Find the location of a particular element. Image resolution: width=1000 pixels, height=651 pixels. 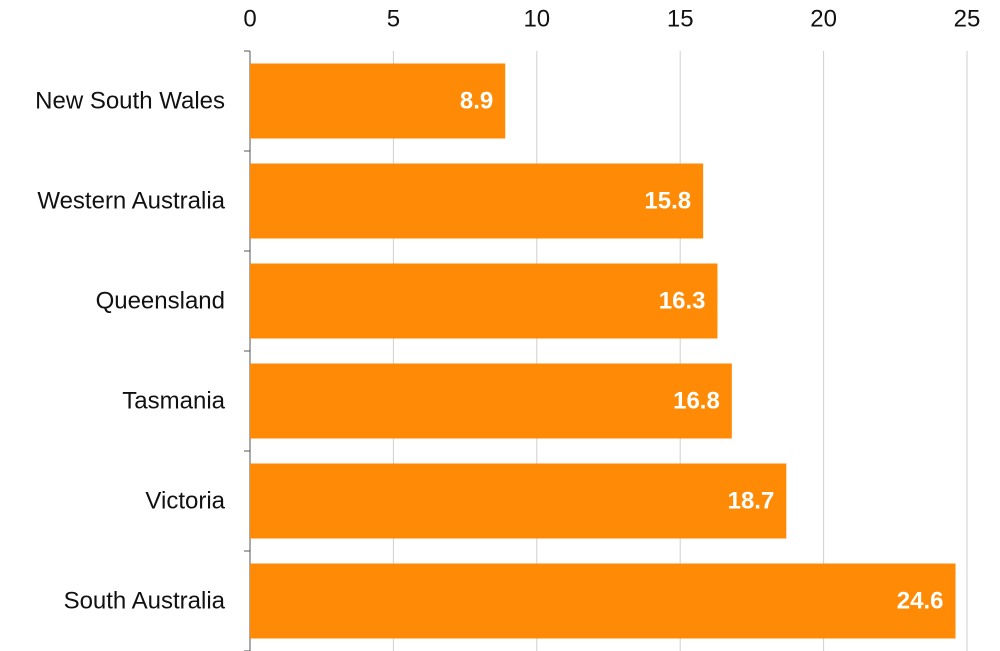

y-tick-label: New South Wales is located at coordinates (130, 100).